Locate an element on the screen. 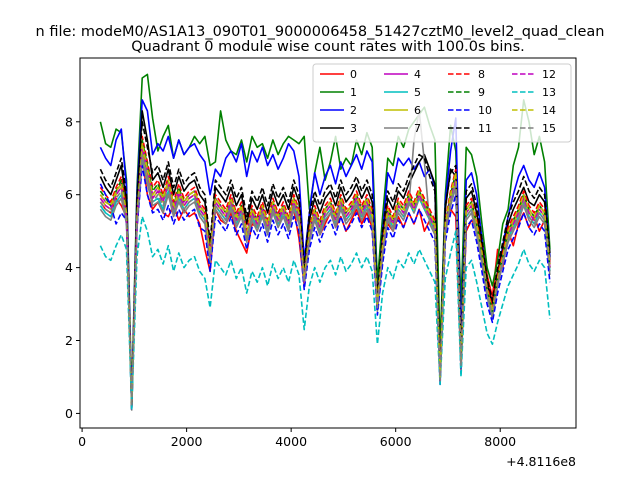 The image size is (640, 480). legend-box is located at coordinates (442, 103).